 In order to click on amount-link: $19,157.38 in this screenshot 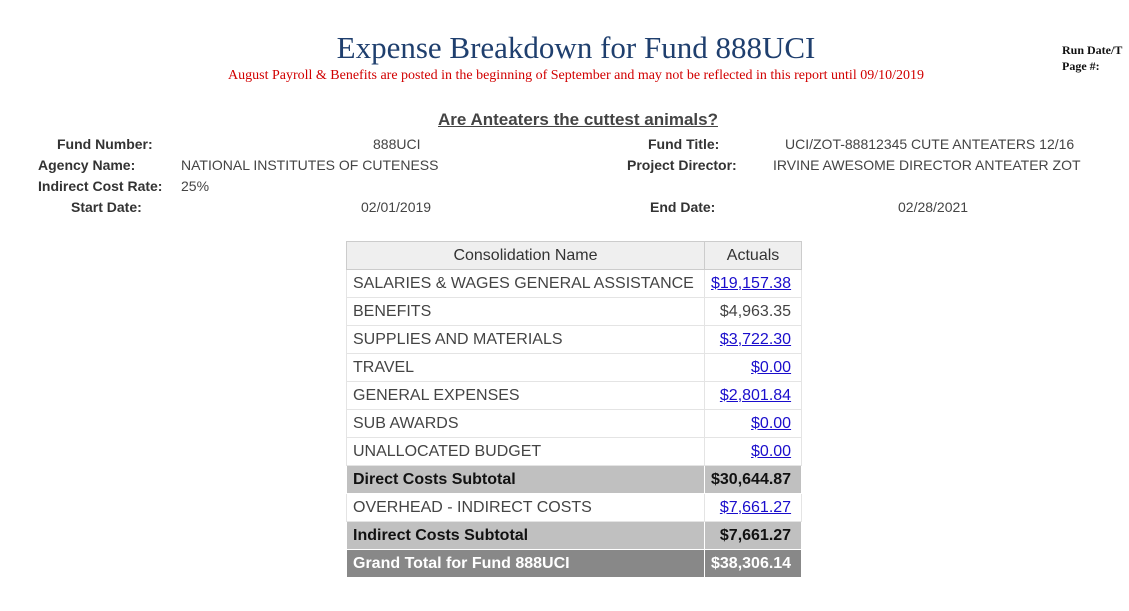, I will do `click(751, 283)`.